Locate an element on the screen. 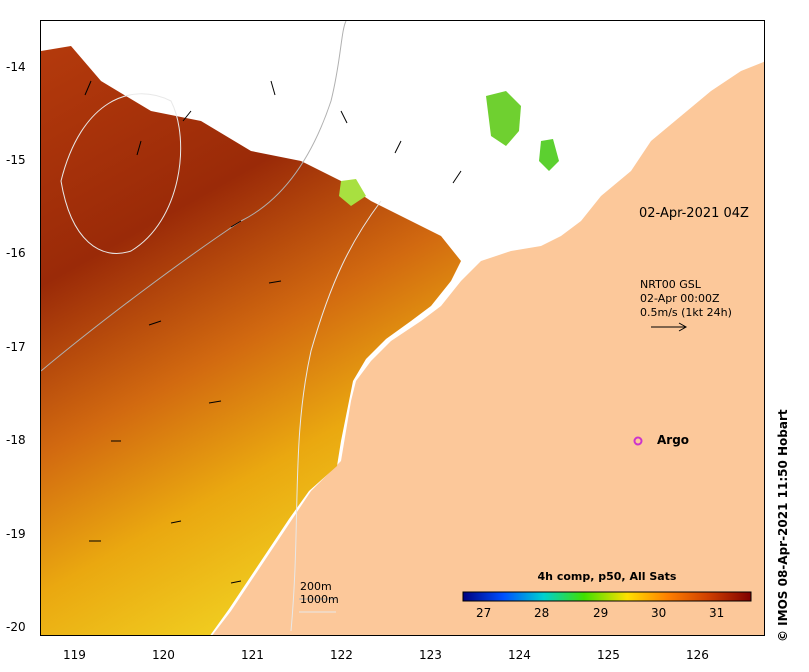 The width and height of the screenshot is (809, 672). y-tick-17: -17 is located at coordinates (16, 347).